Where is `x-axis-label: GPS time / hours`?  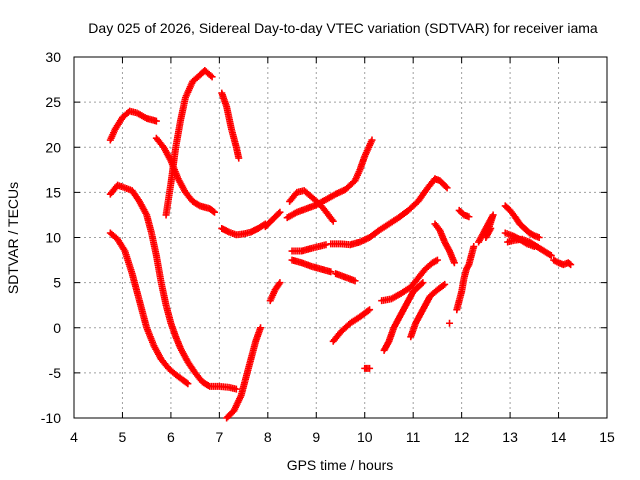
x-axis-label: GPS time / hours is located at coordinates (340, 465).